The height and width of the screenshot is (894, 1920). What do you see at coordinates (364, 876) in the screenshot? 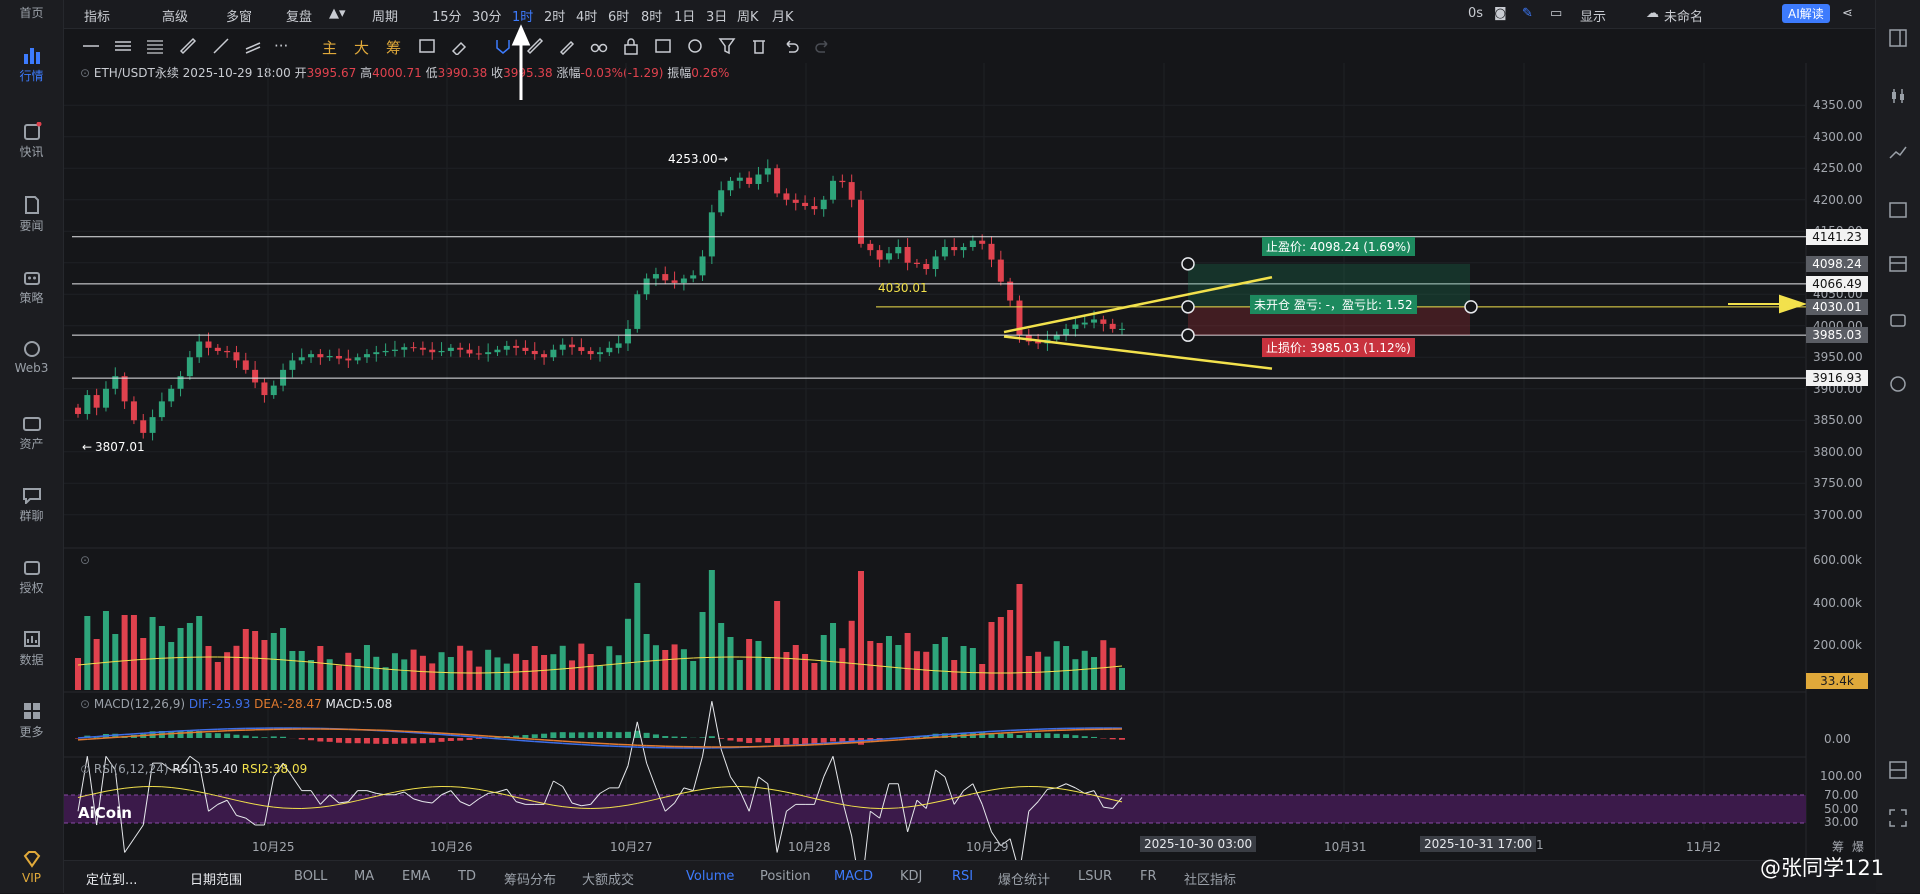
I see `tab-ma: MA` at bounding box center [364, 876].